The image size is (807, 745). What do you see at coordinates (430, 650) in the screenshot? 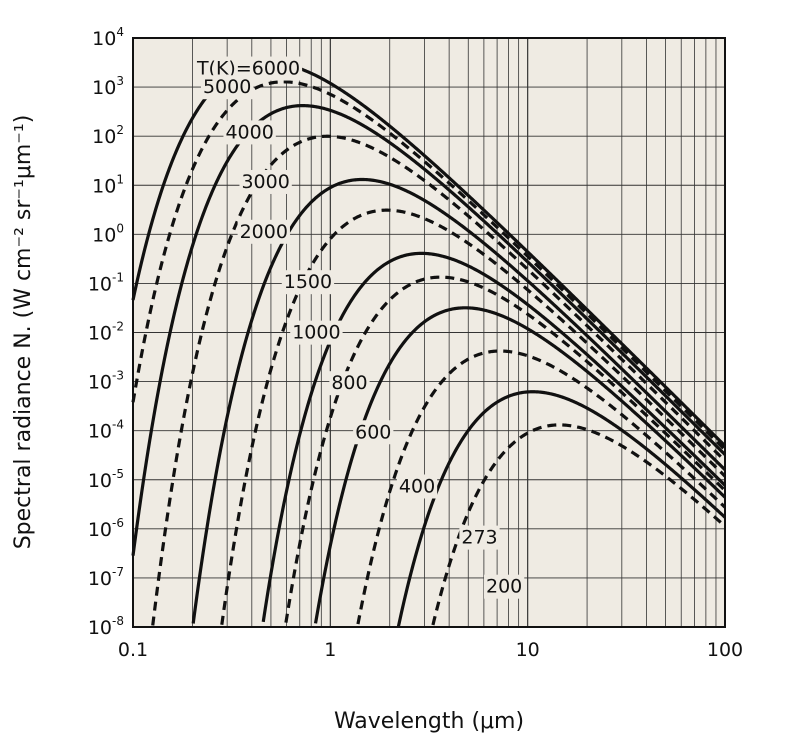
I see `x-tick-labels: 0.1 1 10 100` at bounding box center [430, 650].